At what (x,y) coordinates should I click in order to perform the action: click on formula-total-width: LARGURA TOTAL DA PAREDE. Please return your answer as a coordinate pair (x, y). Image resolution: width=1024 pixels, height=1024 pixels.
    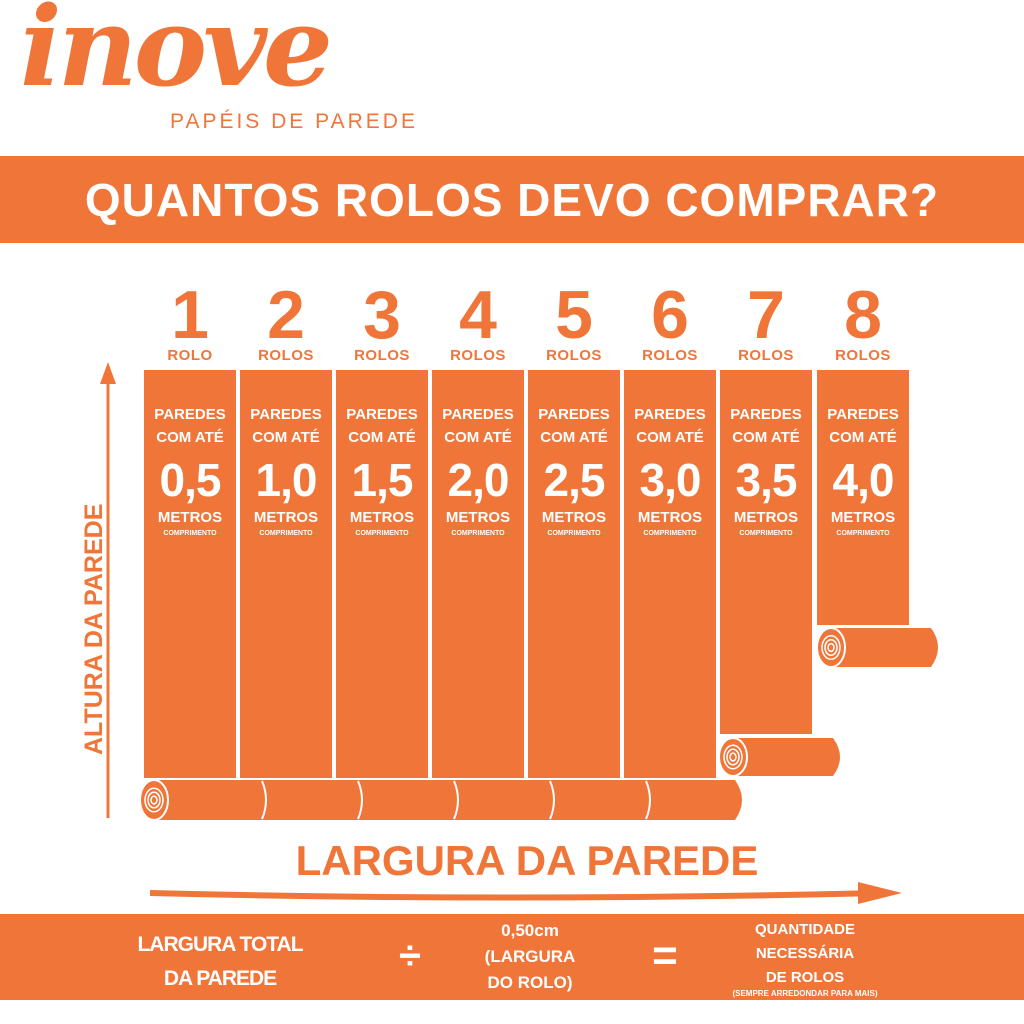
    Looking at the image, I should click on (220, 962).